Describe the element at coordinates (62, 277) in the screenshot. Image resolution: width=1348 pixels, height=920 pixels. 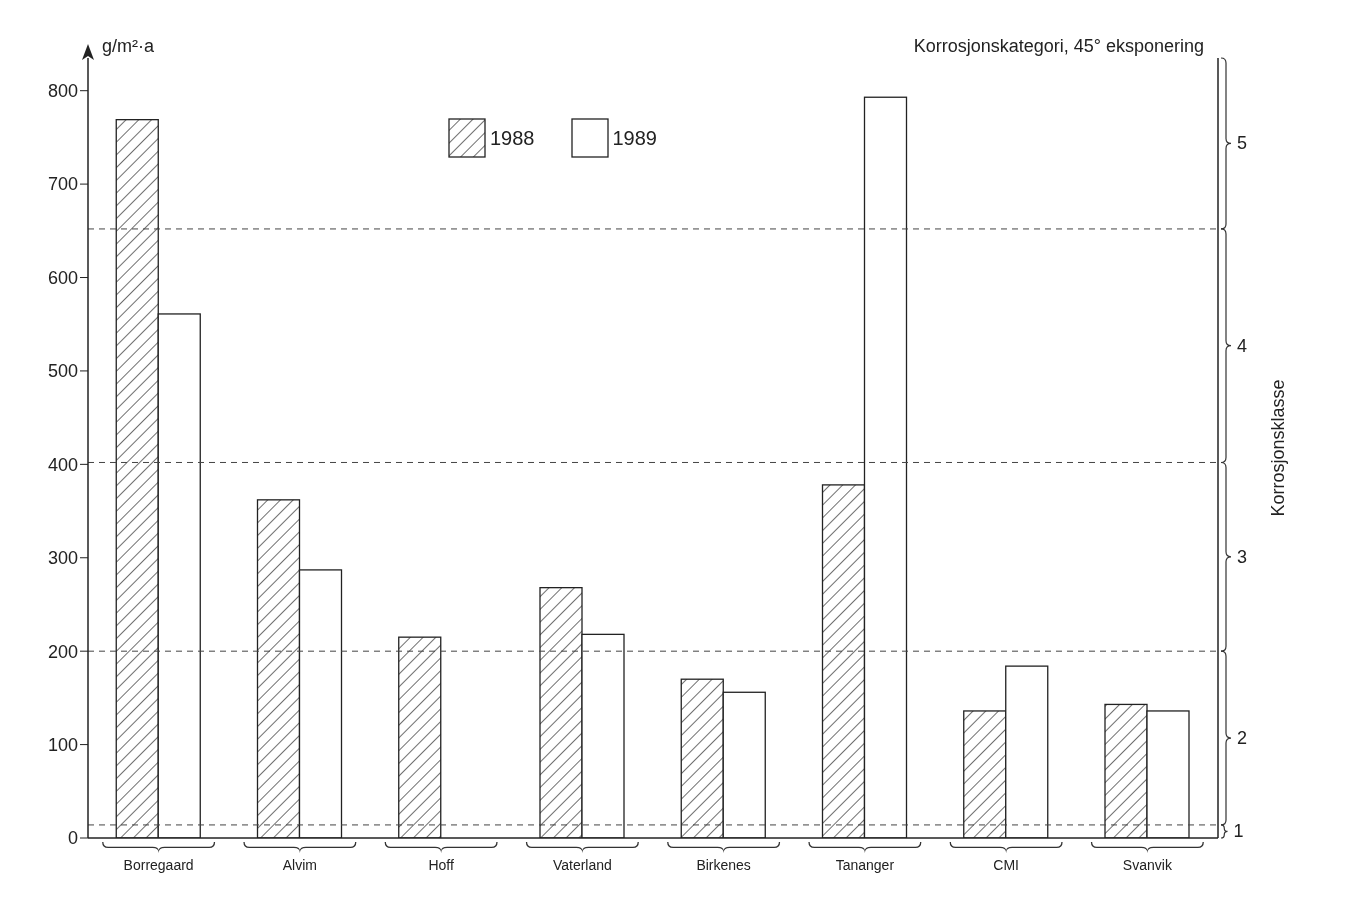
I see `y-tick-label: 600` at that location.